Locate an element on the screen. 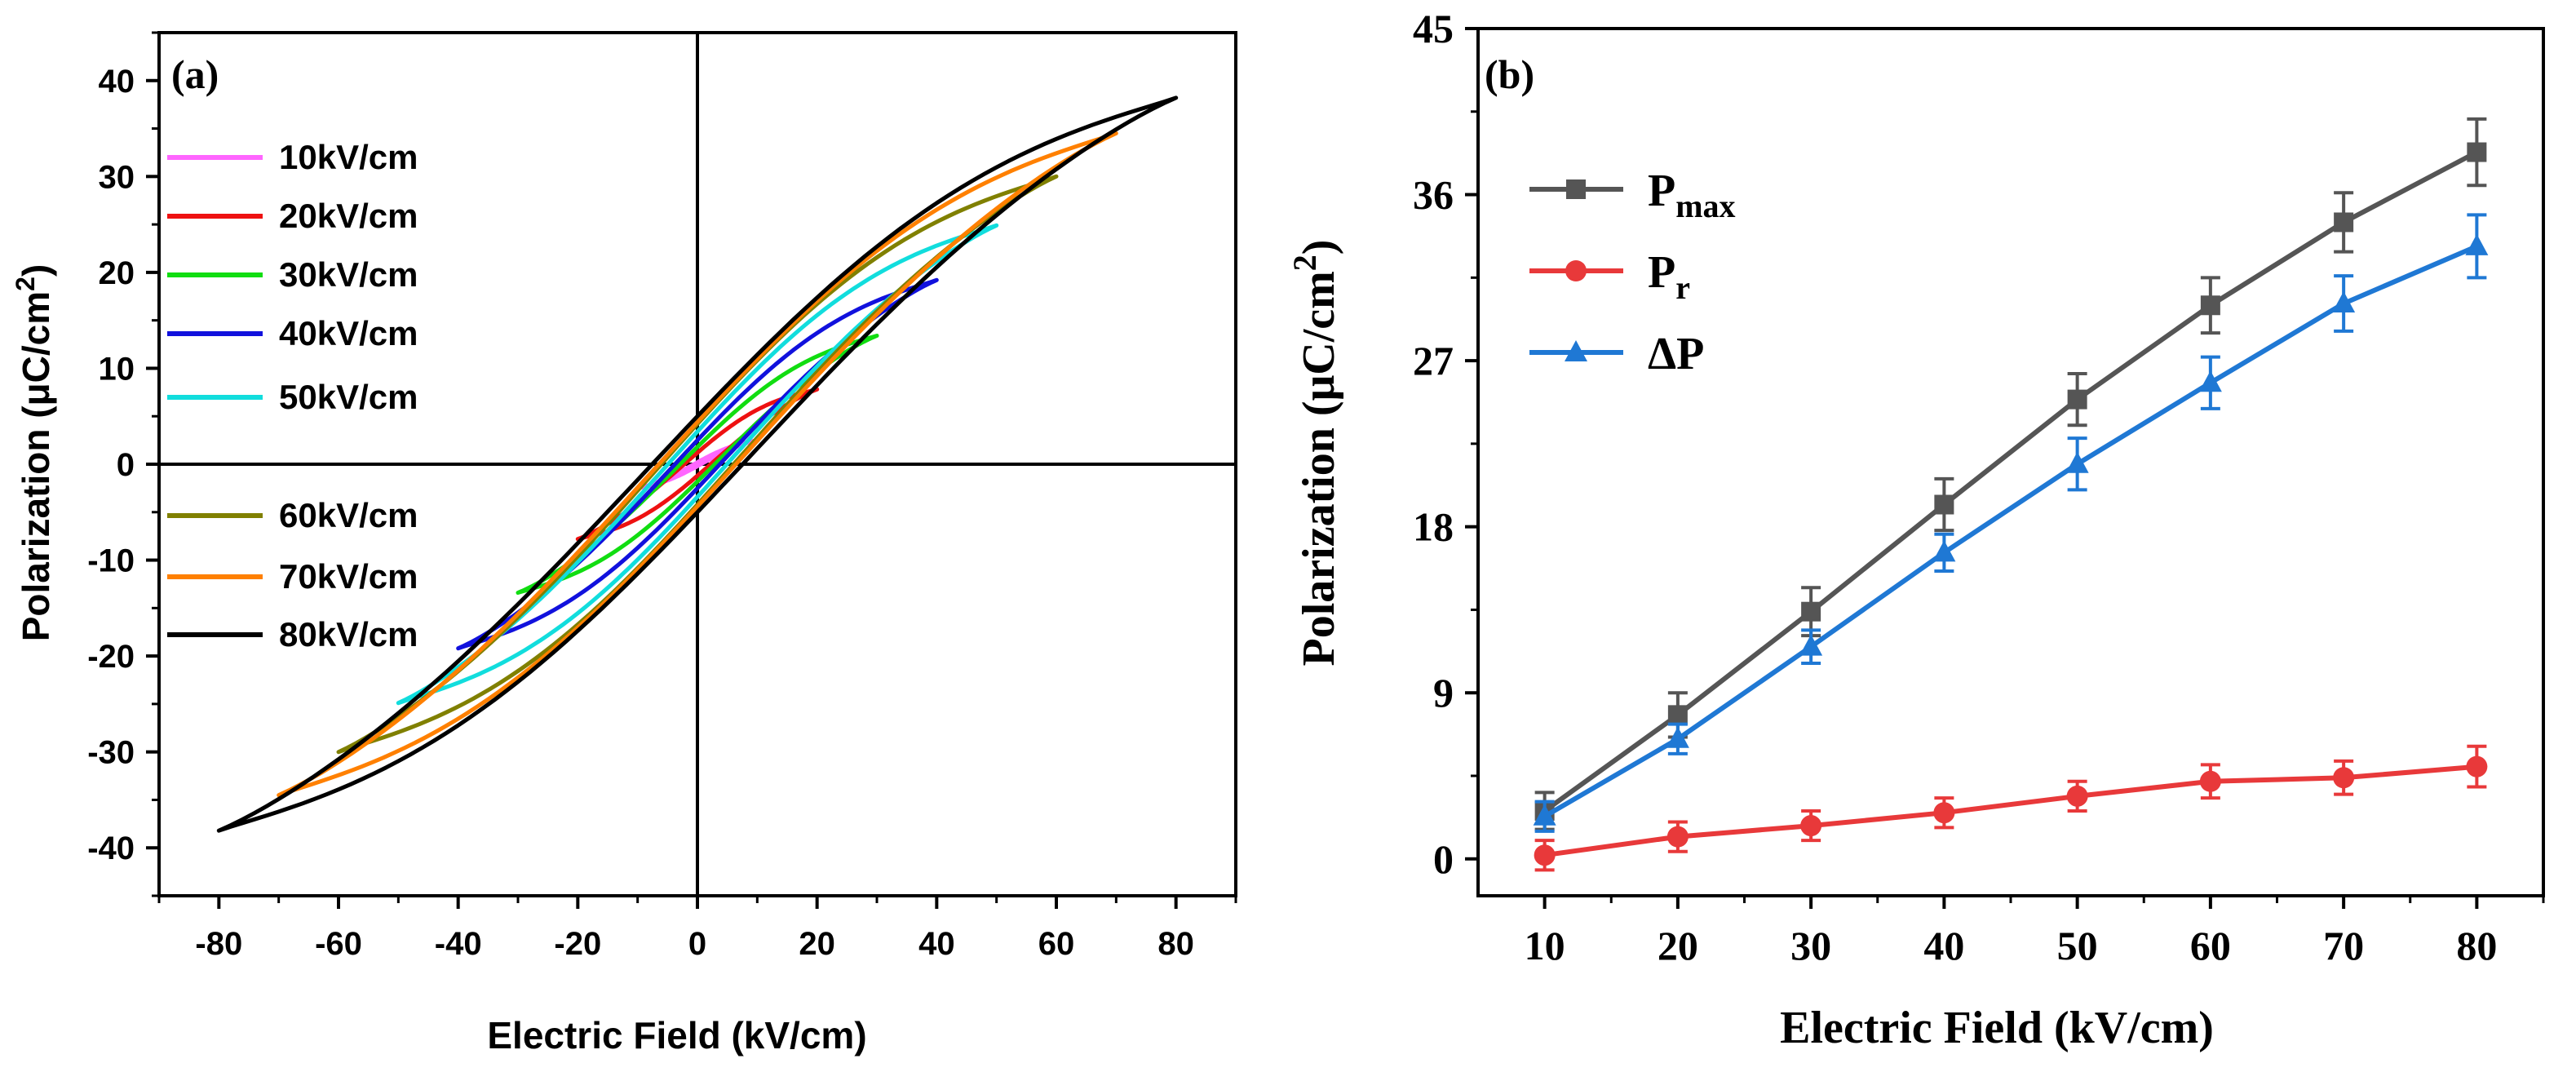 The image size is (2576, 1072). panel-b-y-tick-label: 27 is located at coordinates (1433, 360).